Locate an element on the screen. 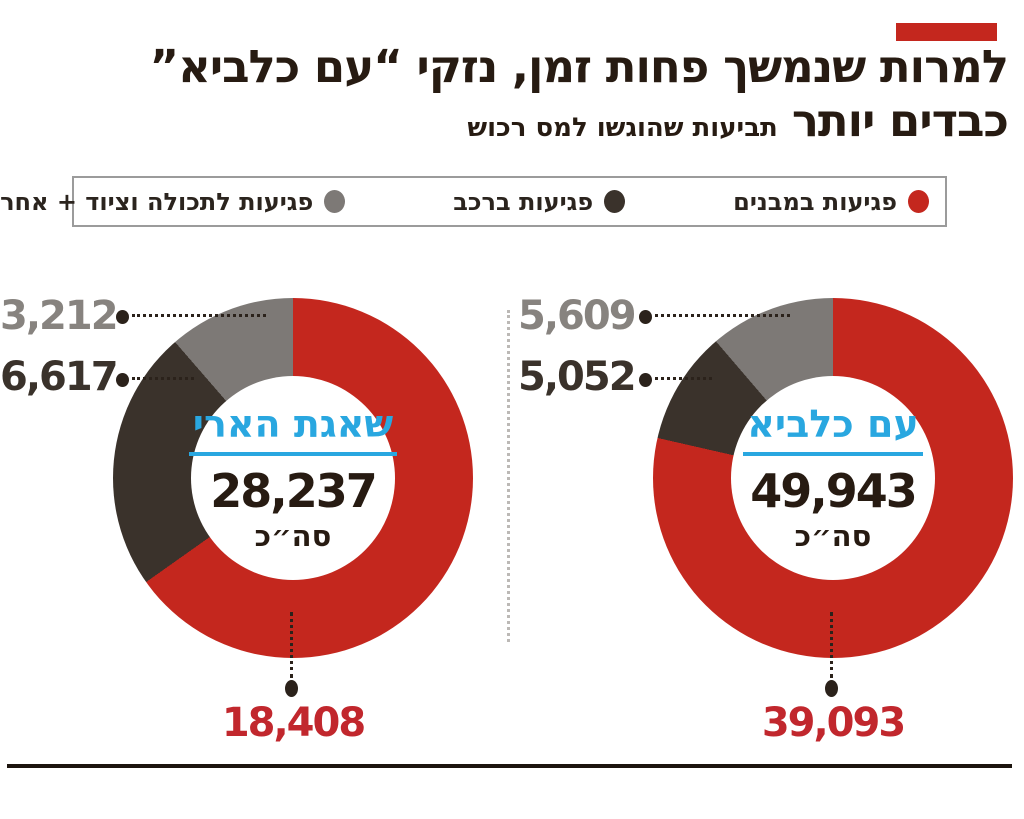 The height and width of the screenshot is (819, 1024). value-label-buildings-right: 39,093 is located at coordinates (833, 723).